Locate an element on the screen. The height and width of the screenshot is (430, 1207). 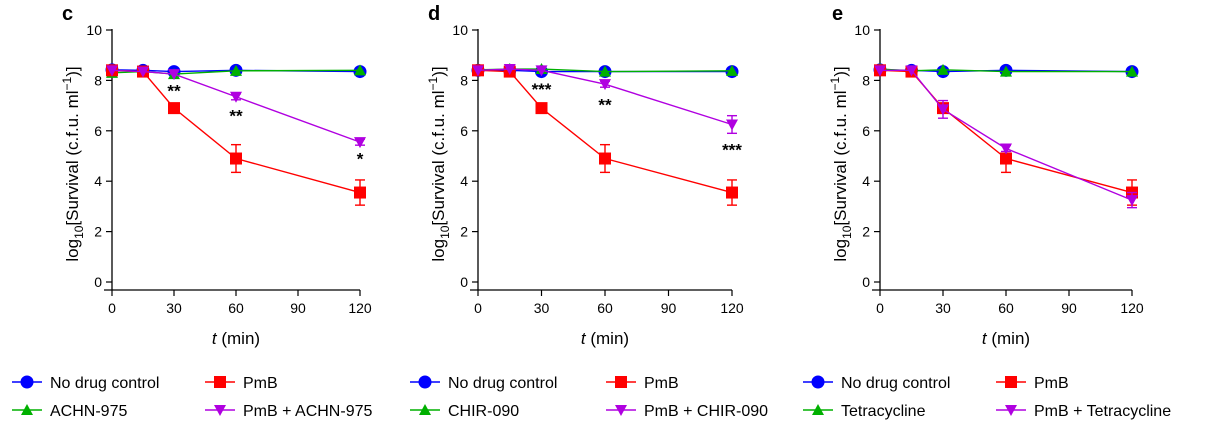
legend-label: ACHN-975 is located at coordinates (88, 411).